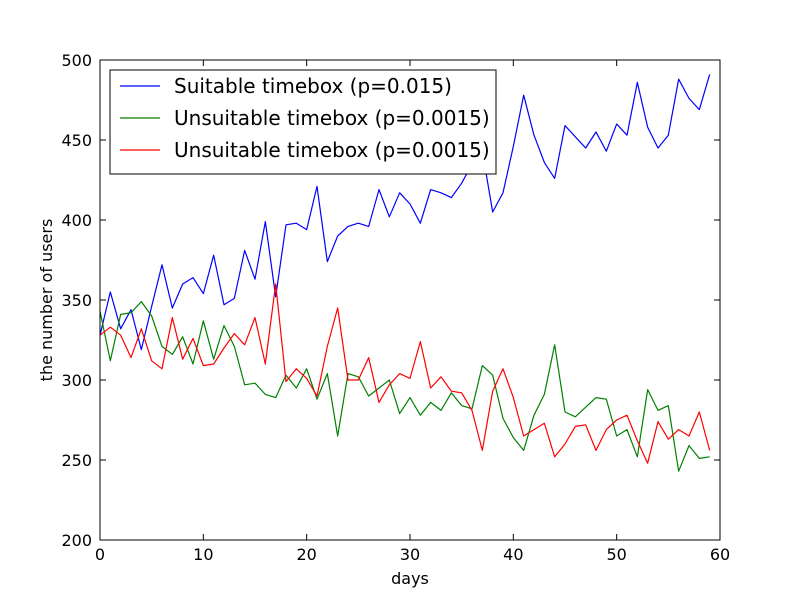 This screenshot has height=600, width=800. What do you see at coordinates (203, 554) in the screenshot?
I see `x-tick-label: 10` at bounding box center [203, 554].